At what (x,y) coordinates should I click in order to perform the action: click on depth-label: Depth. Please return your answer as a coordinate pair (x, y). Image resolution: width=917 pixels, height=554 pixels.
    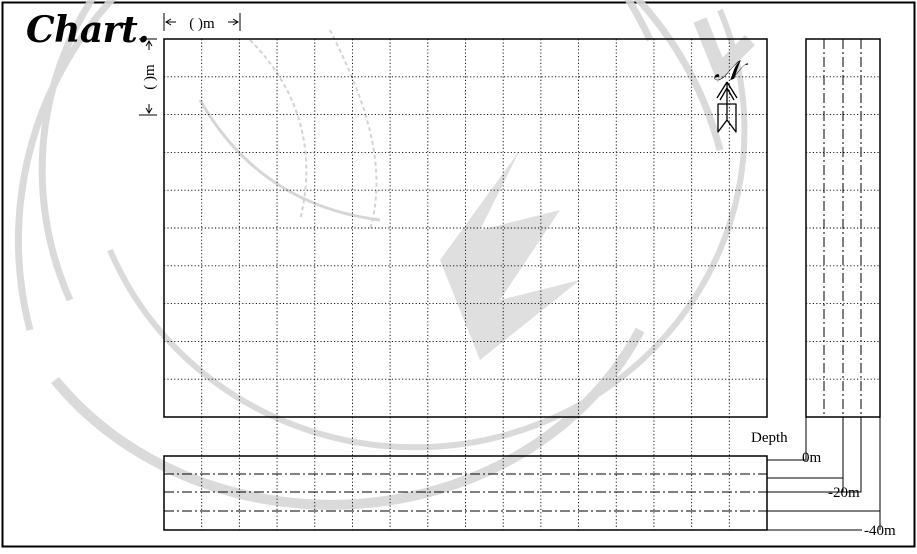
    Looking at the image, I should click on (769, 438).